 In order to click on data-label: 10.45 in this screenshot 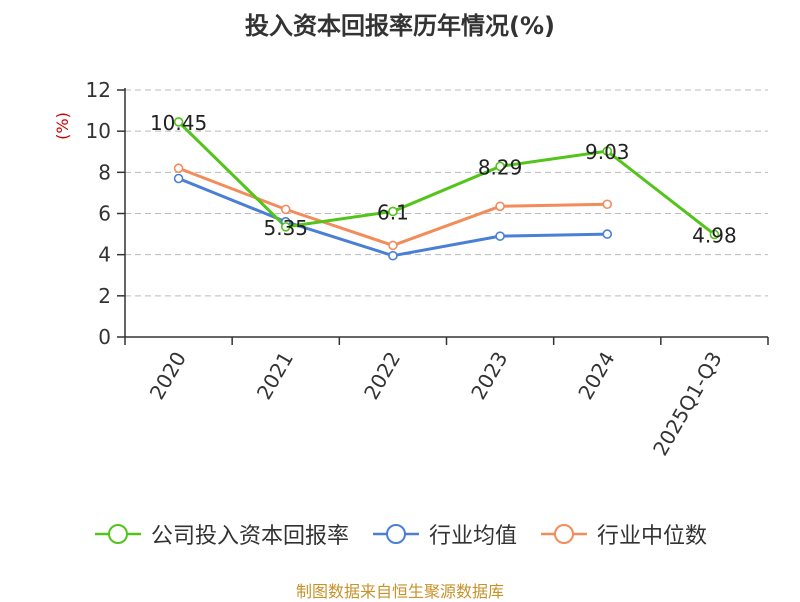, I will do `click(178, 123)`.